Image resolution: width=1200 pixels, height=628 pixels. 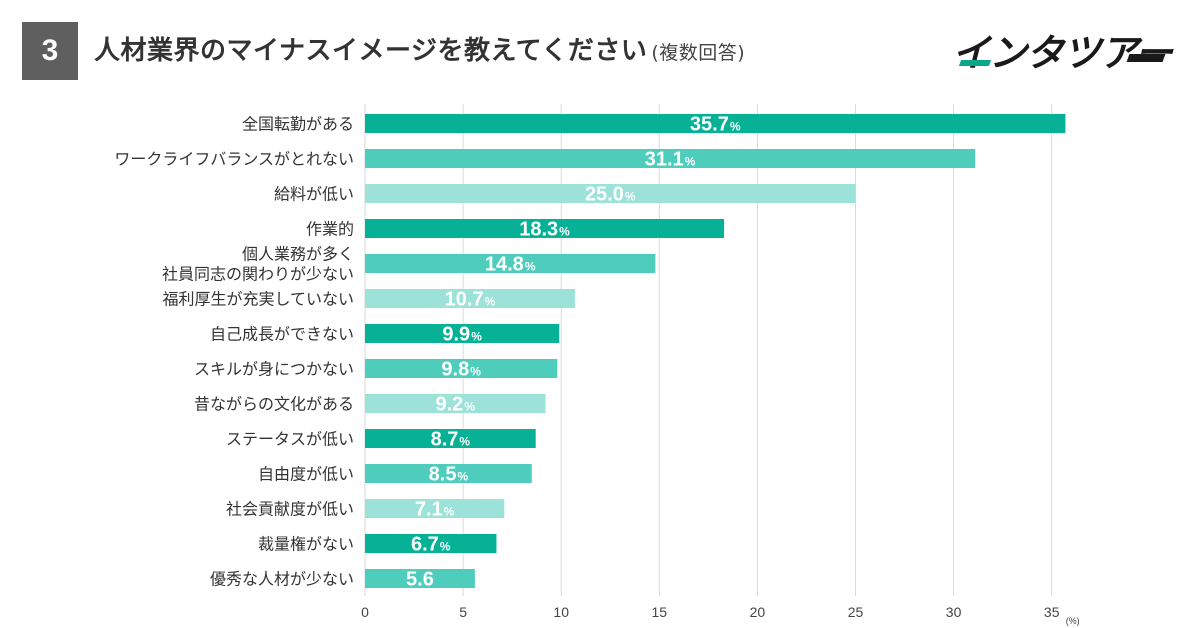 I want to click on category-label: 自己成長ができない, so click(x=282, y=334).